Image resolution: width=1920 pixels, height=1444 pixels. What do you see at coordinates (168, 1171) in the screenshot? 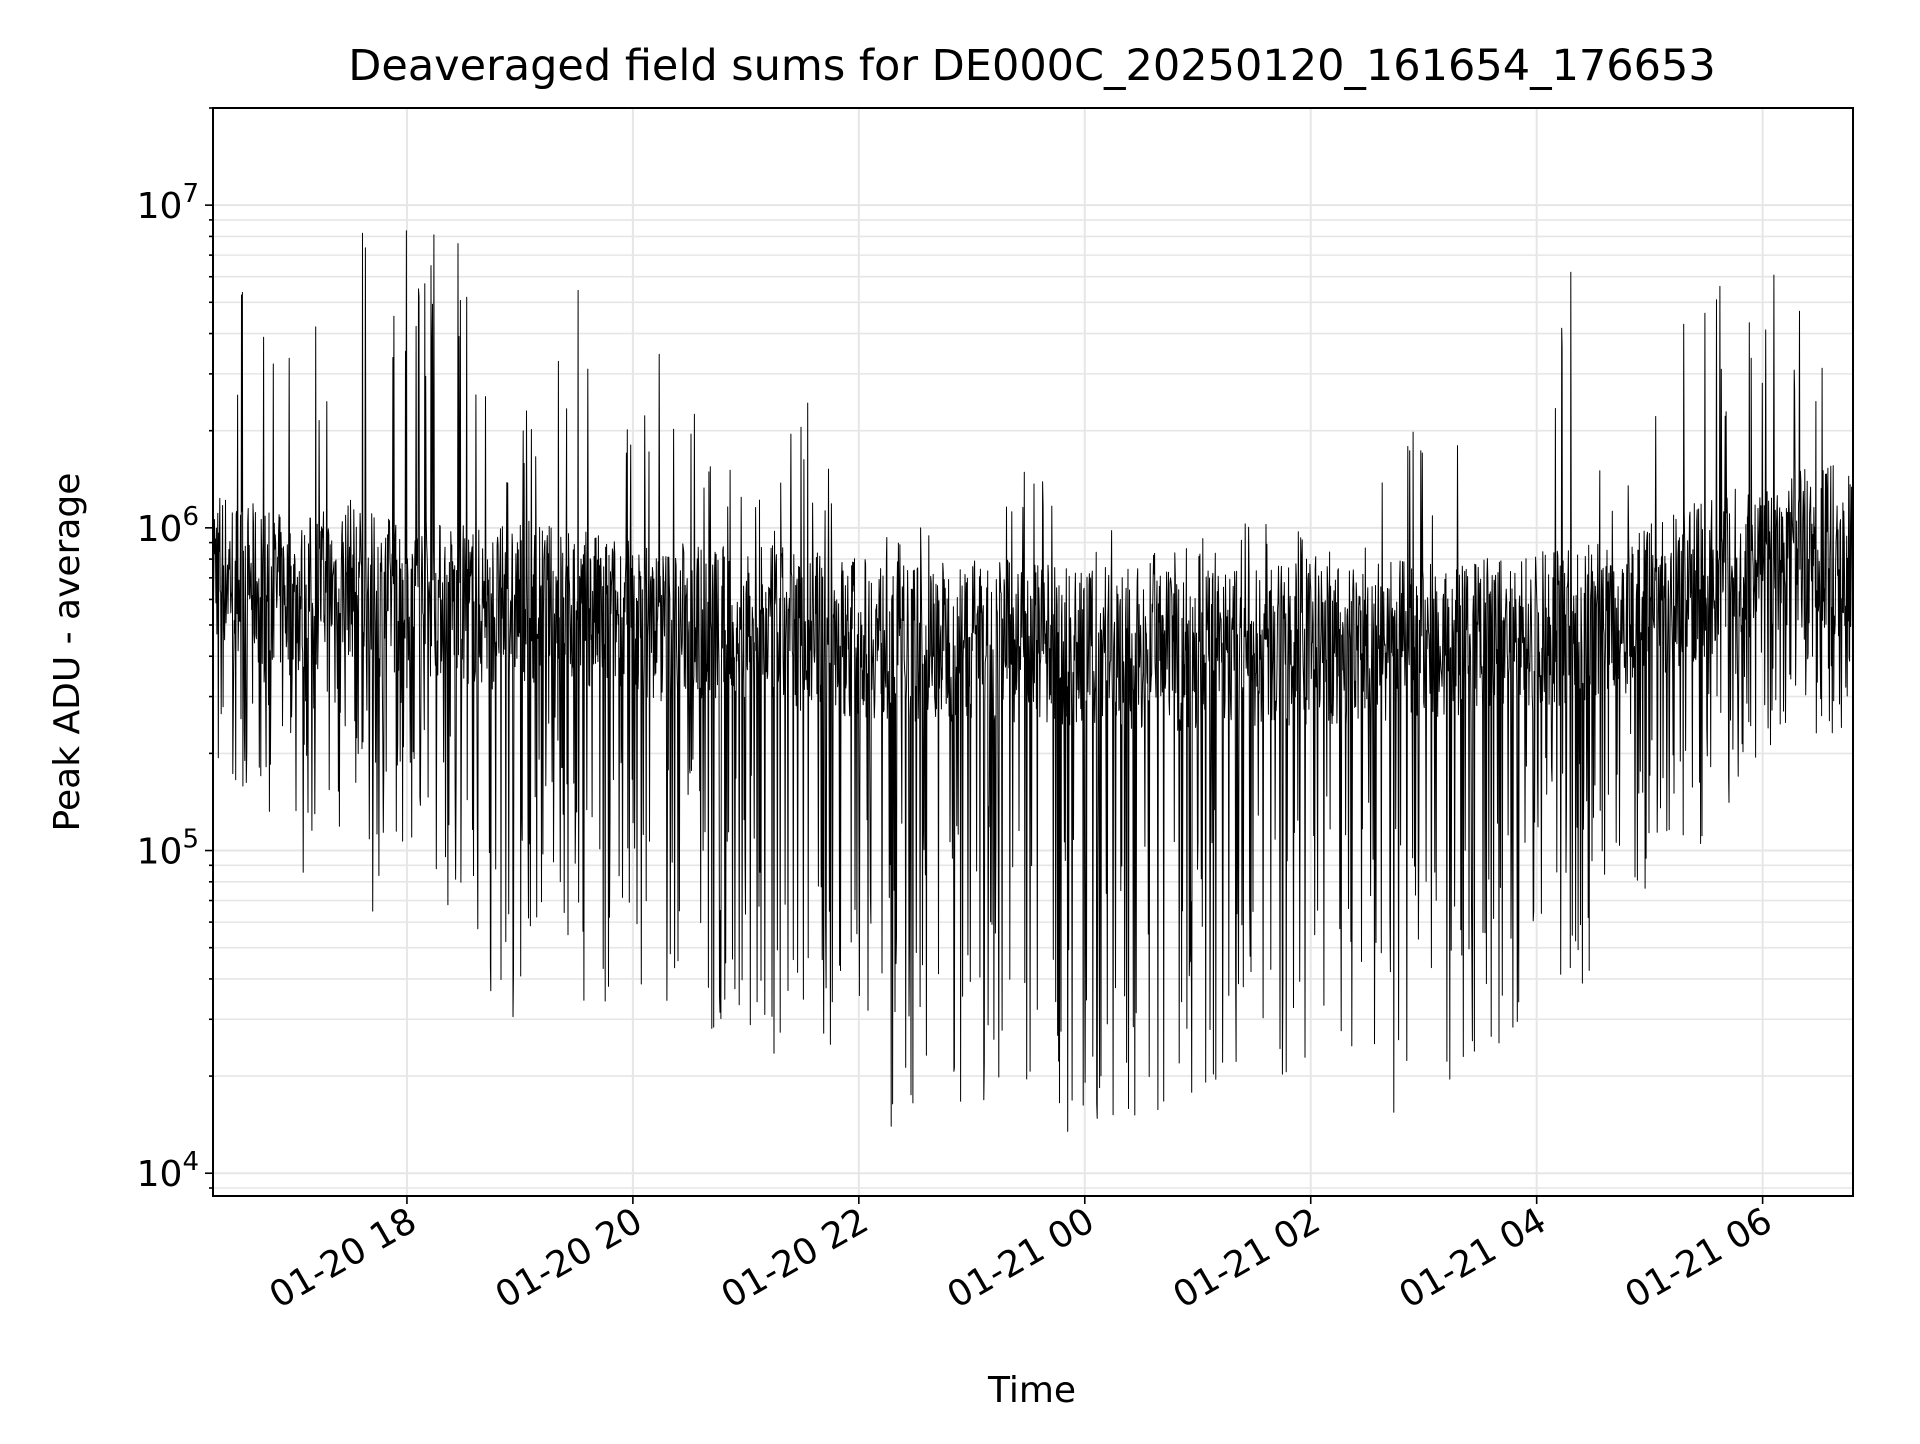
I see `y-tick-label: 10⁴` at bounding box center [168, 1171].